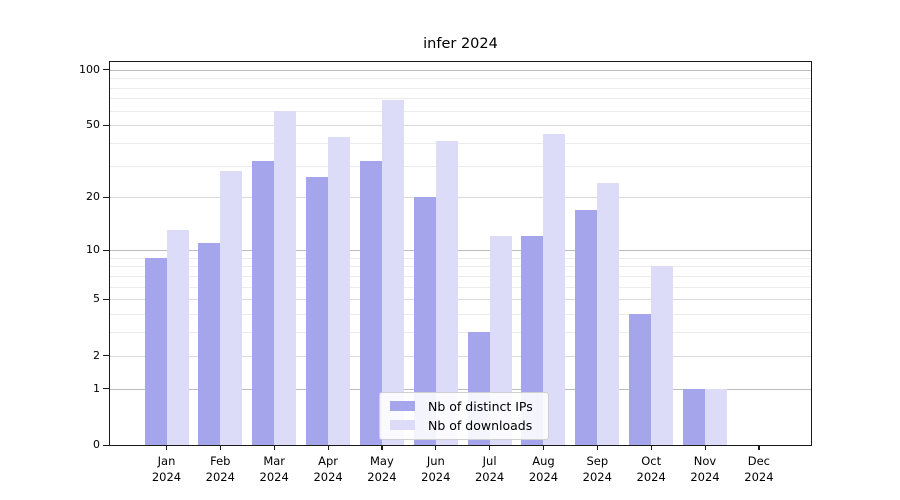  I want to click on y-tick-label-50: 50, so click(93, 125).